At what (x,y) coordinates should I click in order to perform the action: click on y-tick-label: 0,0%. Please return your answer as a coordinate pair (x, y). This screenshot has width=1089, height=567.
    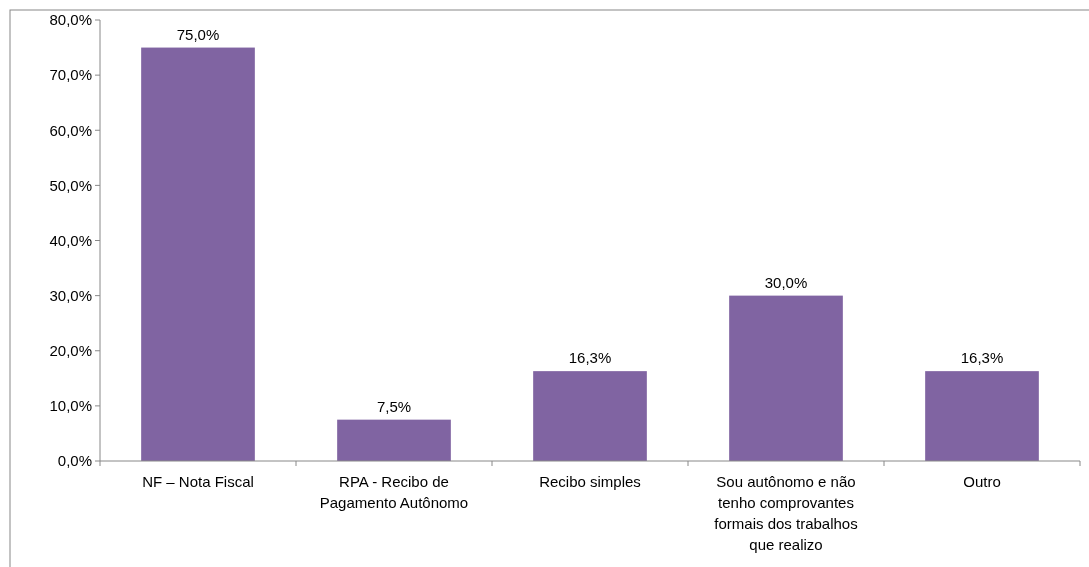
    Looking at the image, I should click on (74, 461).